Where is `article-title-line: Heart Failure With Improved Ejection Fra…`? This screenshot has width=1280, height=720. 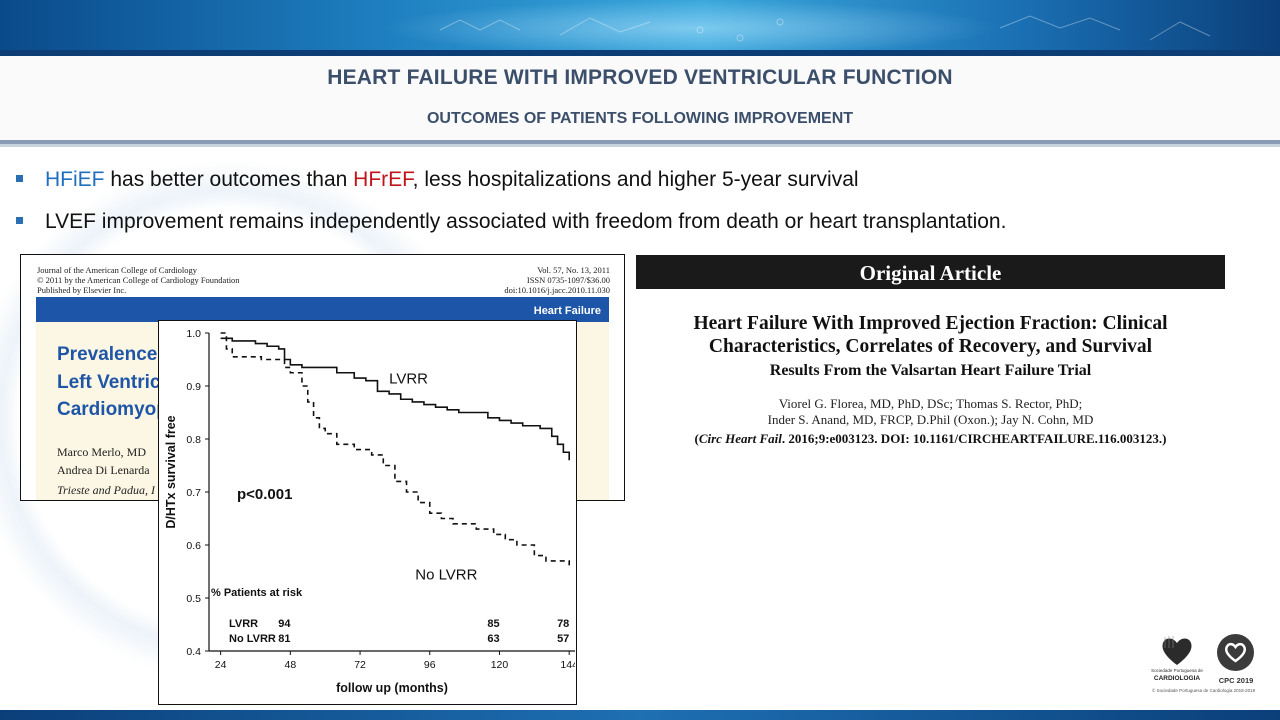
article-title-line: Heart Failure With Improved Ejection Fra… is located at coordinates (930, 323).